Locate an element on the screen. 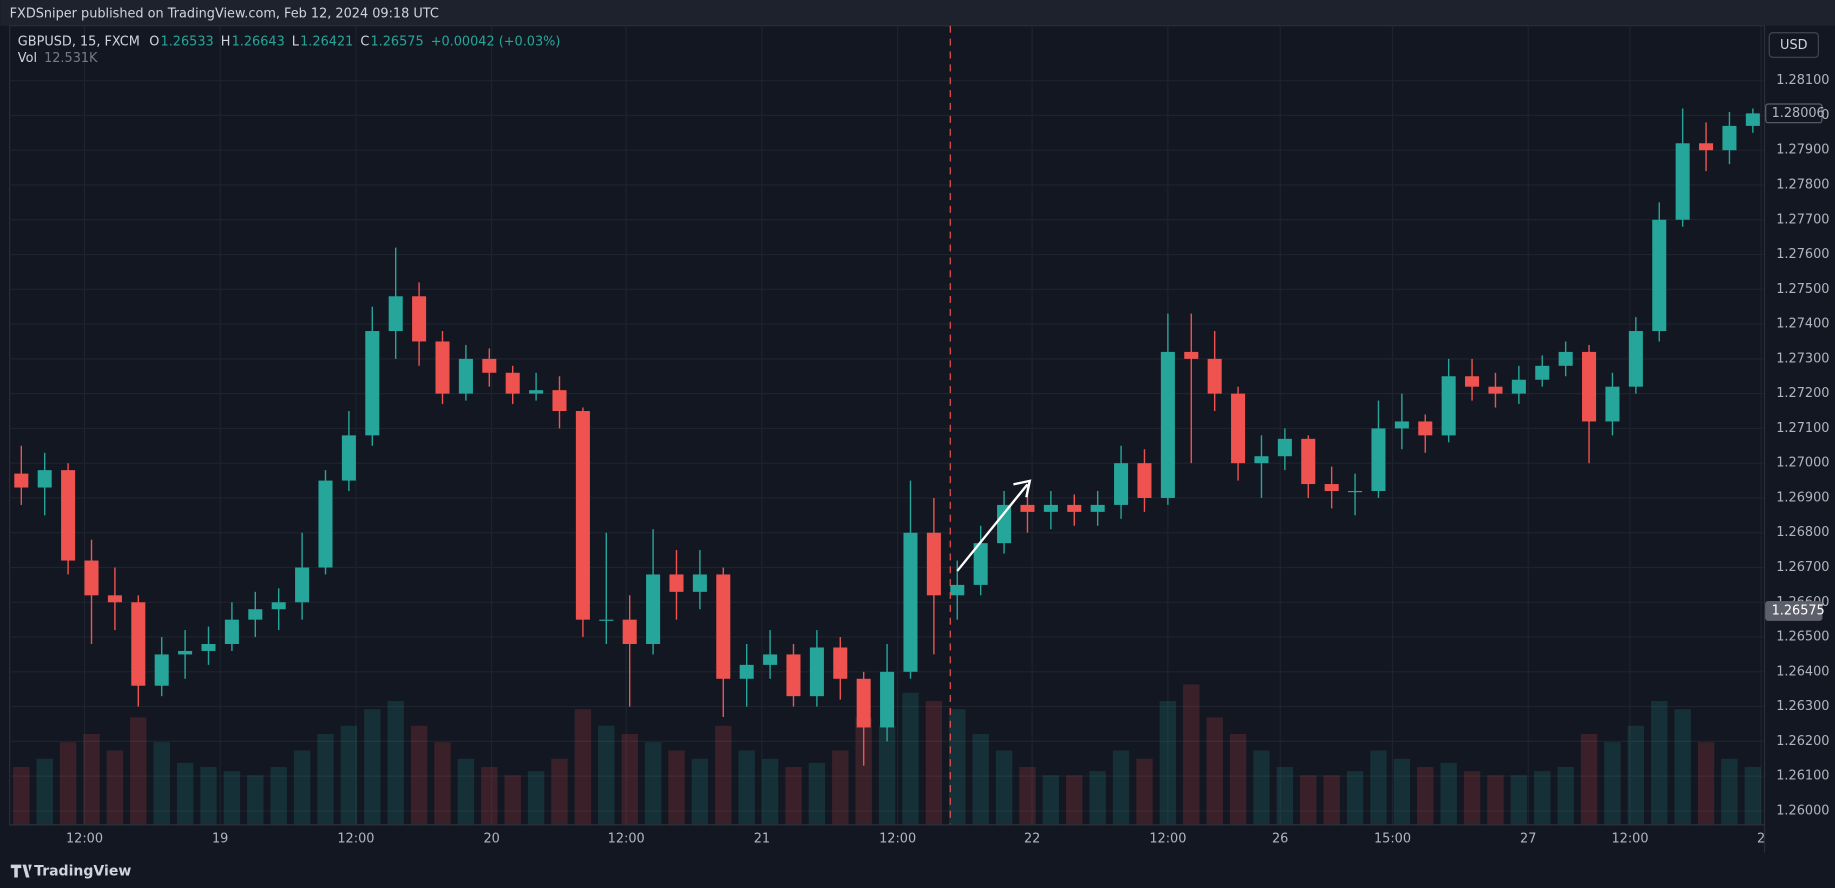 The image size is (1835, 888). x-tick-label: 22 is located at coordinates (1032, 838).